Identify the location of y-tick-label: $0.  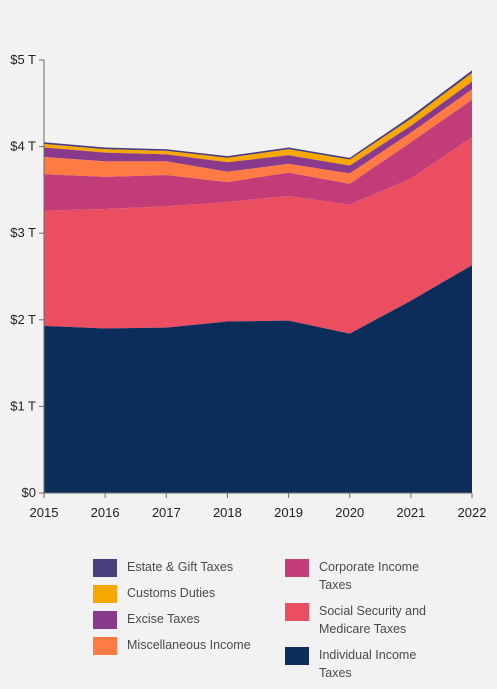
(29, 492).